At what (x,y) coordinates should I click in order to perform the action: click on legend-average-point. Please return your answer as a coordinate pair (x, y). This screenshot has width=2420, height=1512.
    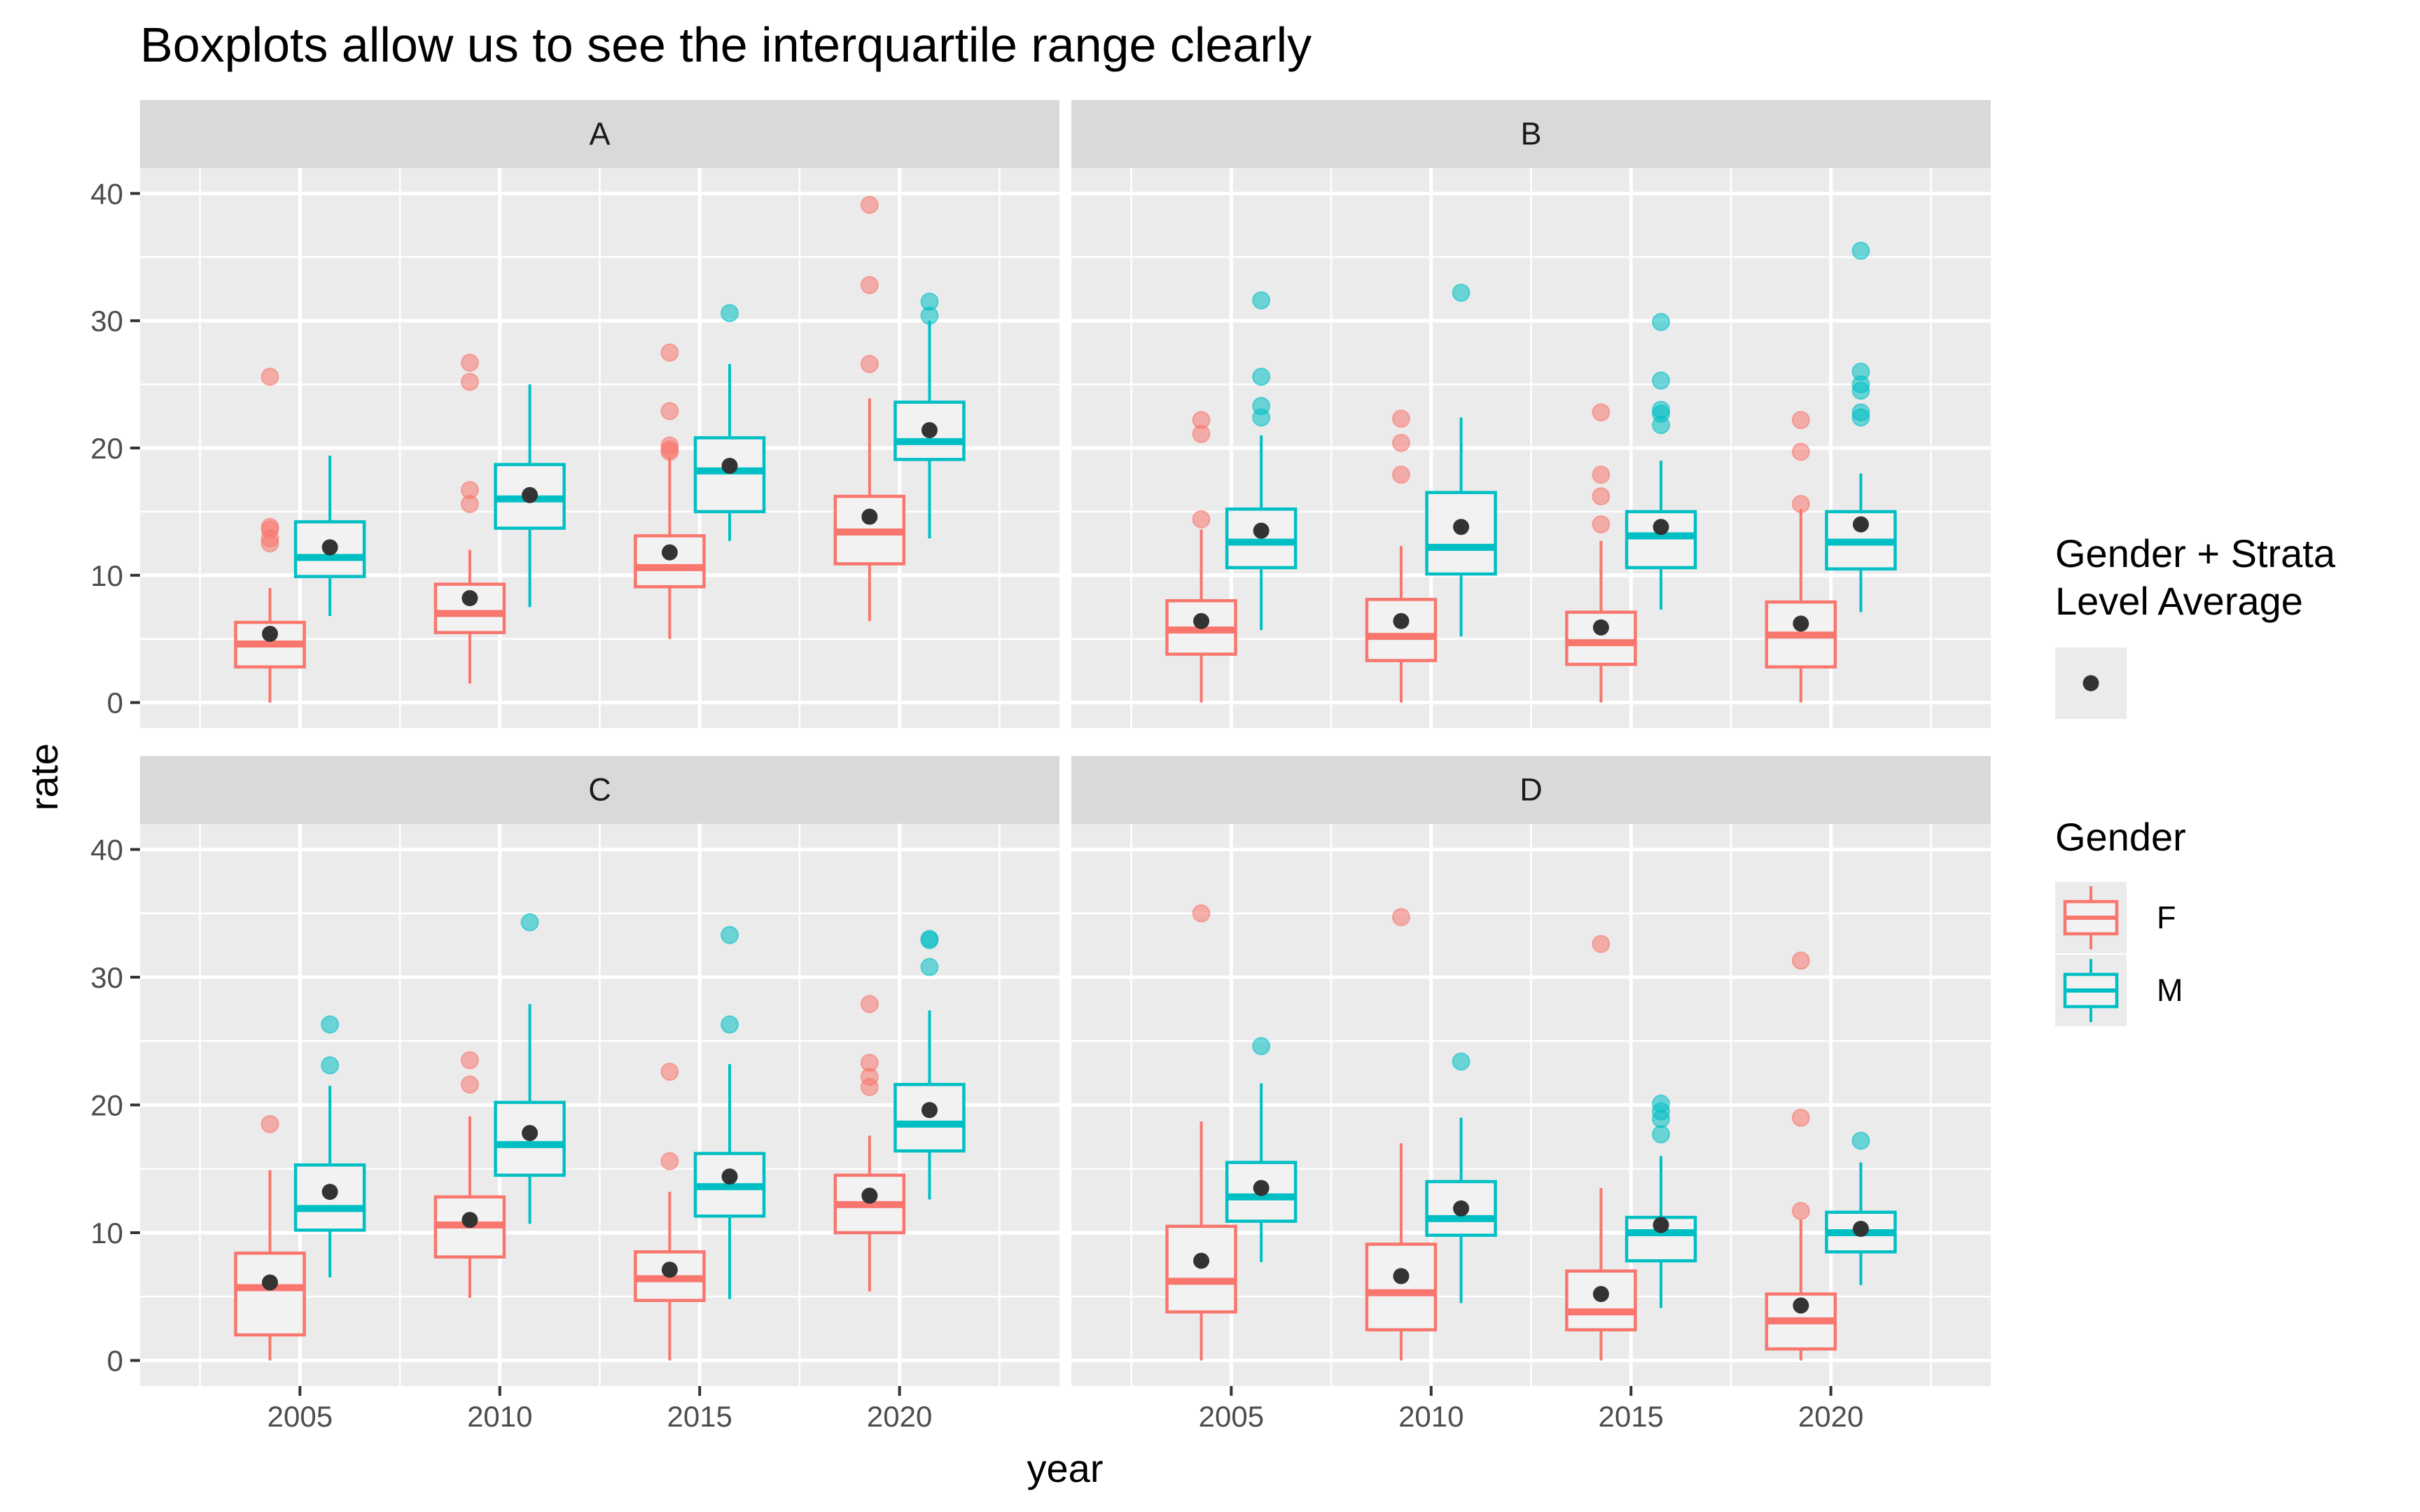
    Looking at the image, I should click on (2090, 683).